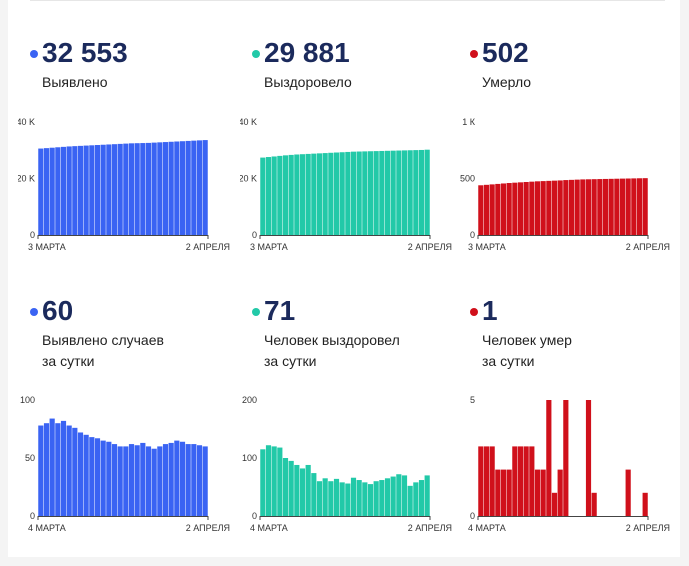  Describe the element at coordinates (124, 184) in the screenshot. I see `chart-svg: 0 20 K 40 K 3 МАРТА 2 АПРЕЛЯ` at that location.